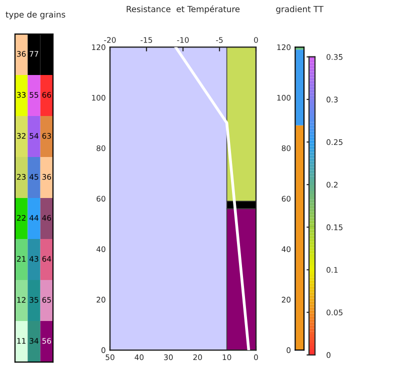 This screenshot has width=400, height=374. I want to click on chart-title: gradient TT, so click(300, 10).